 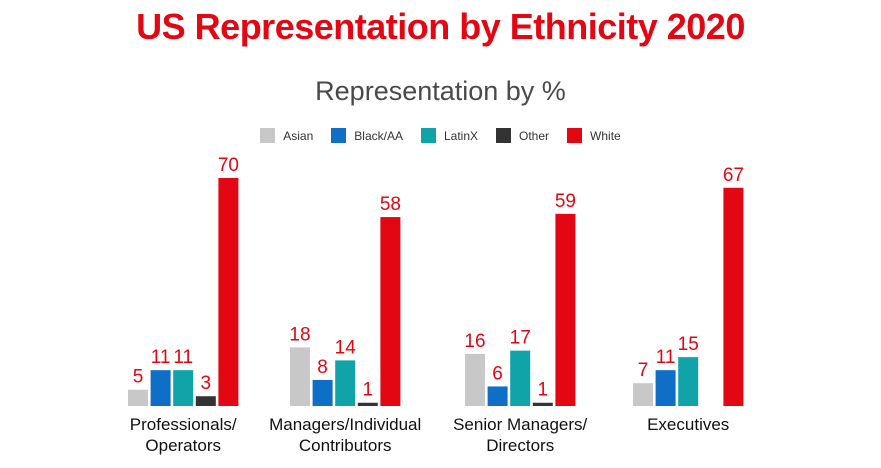 I want to click on legend-item-black-aa: Black/AA, so click(x=367, y=135).